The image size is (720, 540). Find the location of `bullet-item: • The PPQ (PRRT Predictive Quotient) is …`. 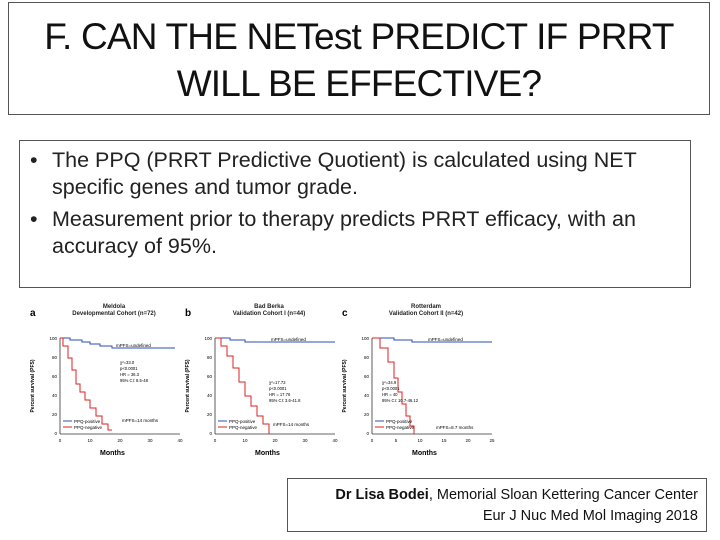

bullet-item: • The PPQ (PRRT Predictive Quotient) is … is located at coordinates (355, 174).